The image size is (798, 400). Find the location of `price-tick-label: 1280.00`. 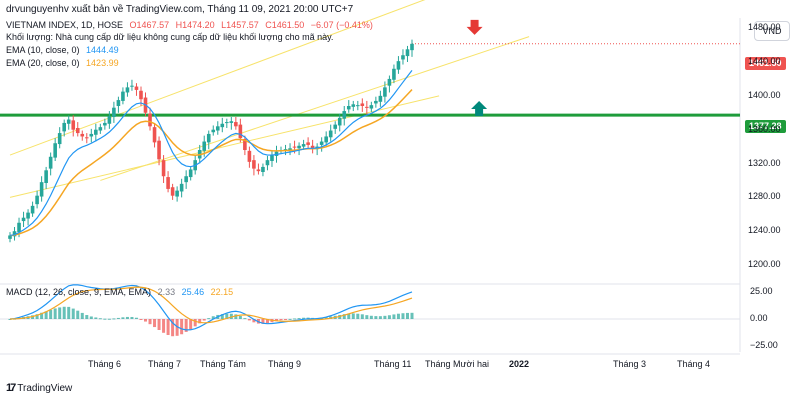

price-tick-label: 1280.00 is located at coordinates (764, 196).